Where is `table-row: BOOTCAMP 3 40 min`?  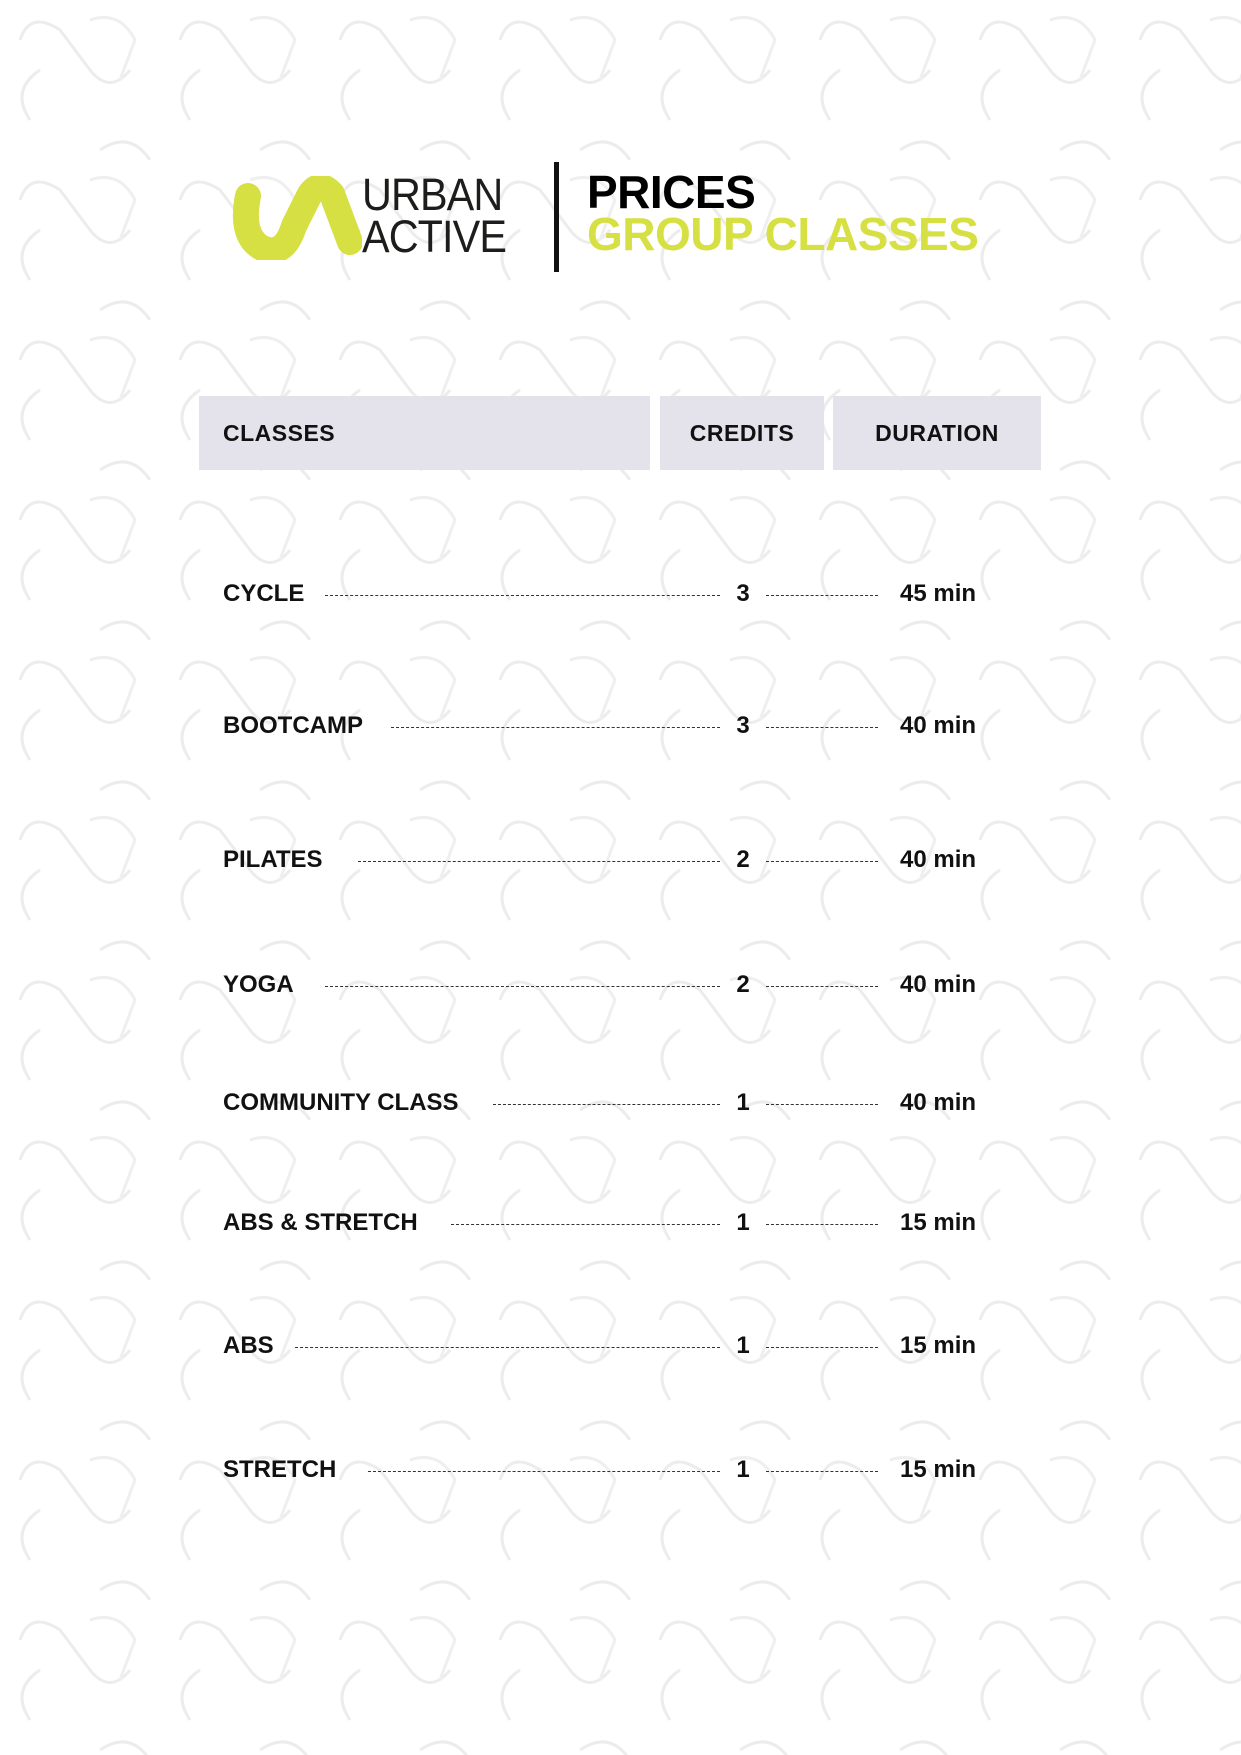
table-row: BOOTCAMP 3 40 min is located at coordinates (623, 727).